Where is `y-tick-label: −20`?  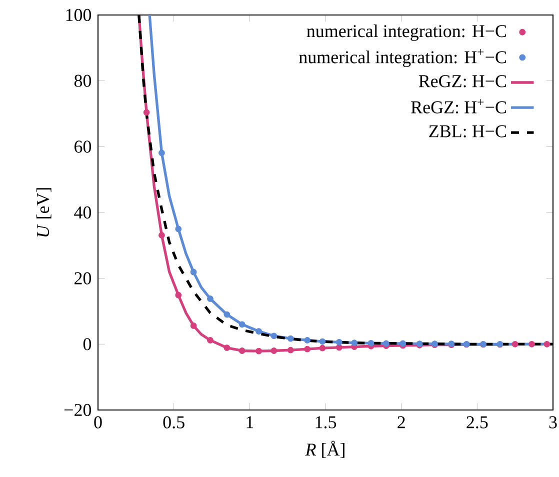 y-tick-label: −20 is located at coordinates (78, 410).